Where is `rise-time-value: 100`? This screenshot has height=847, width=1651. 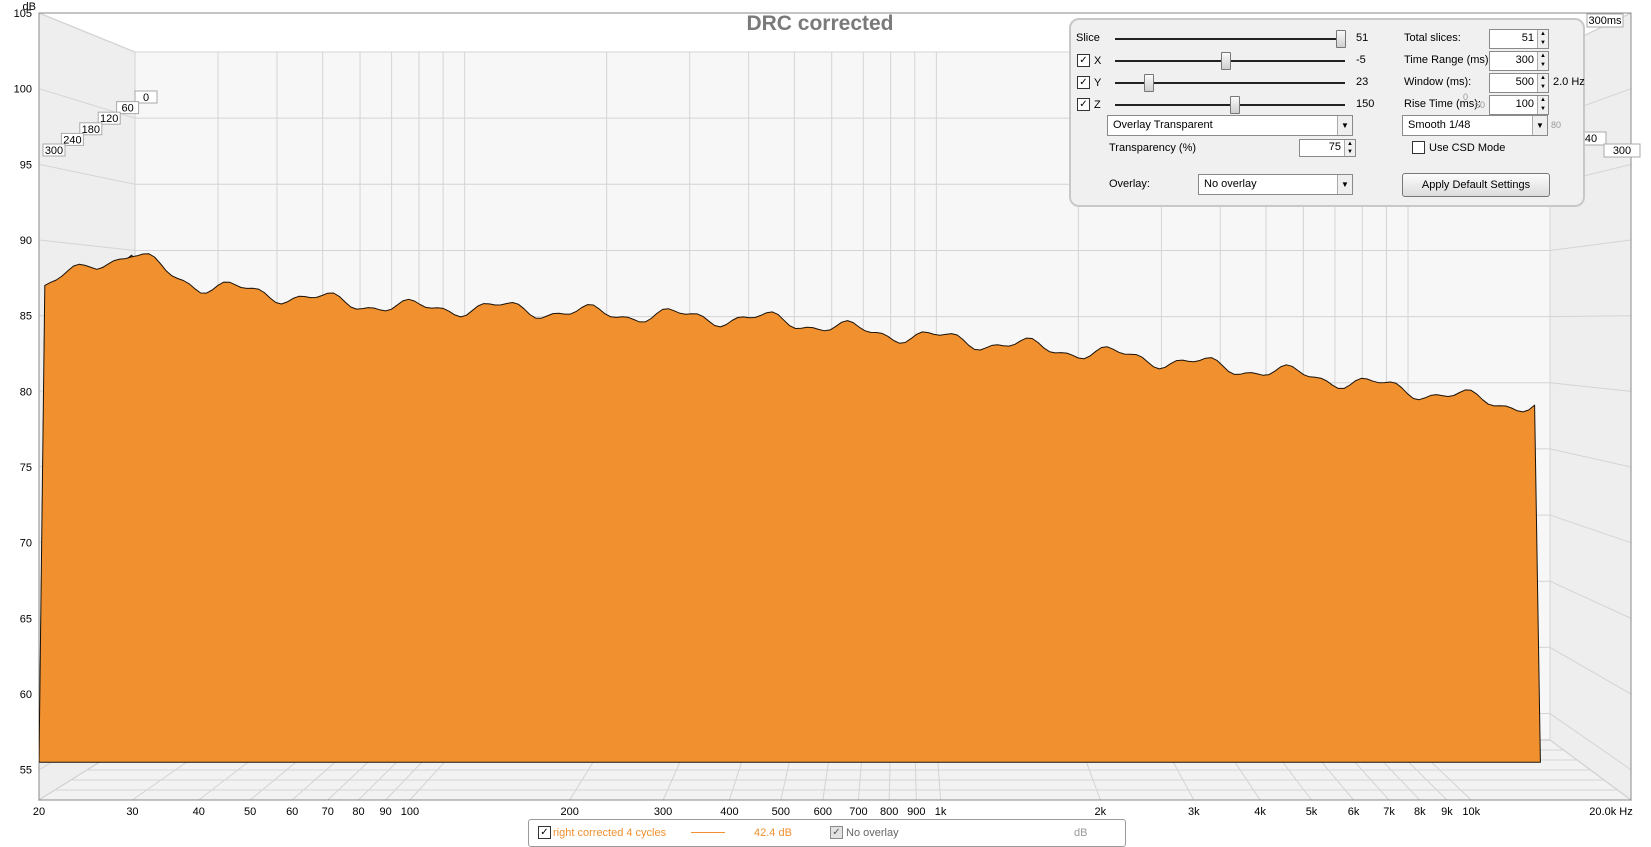 rise-time-value: 100 is located at coordinates (1524, 104).